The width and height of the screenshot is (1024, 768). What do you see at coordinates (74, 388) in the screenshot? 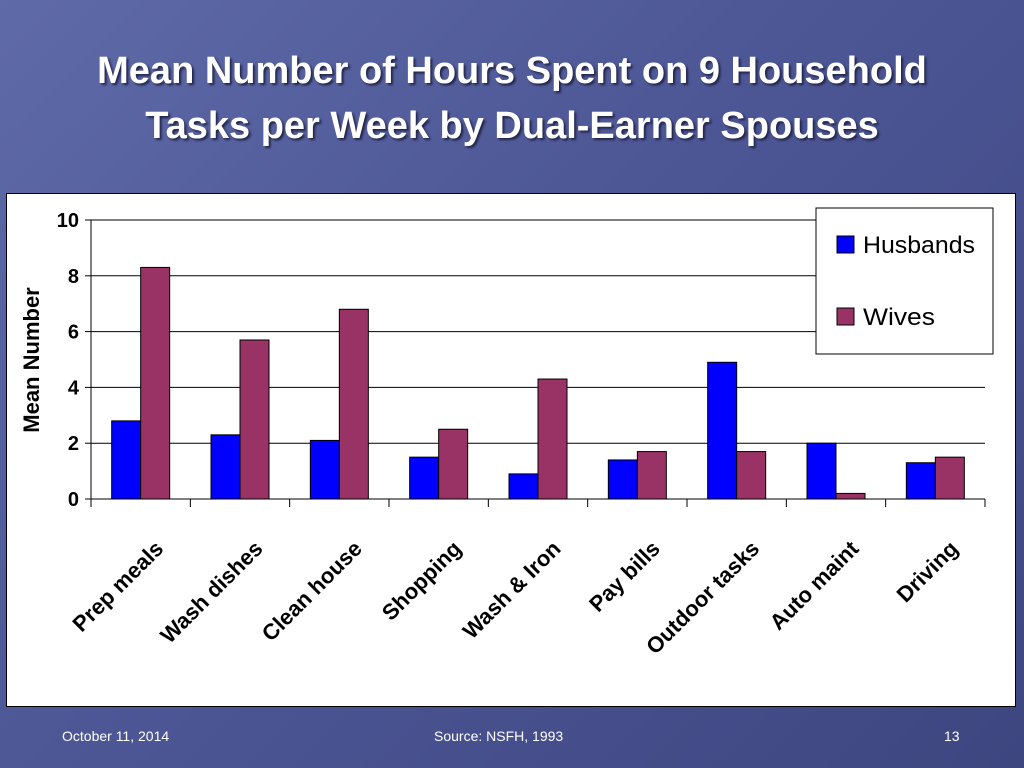
I see `y-tick-label: 4` at bounding box center [74, 388].